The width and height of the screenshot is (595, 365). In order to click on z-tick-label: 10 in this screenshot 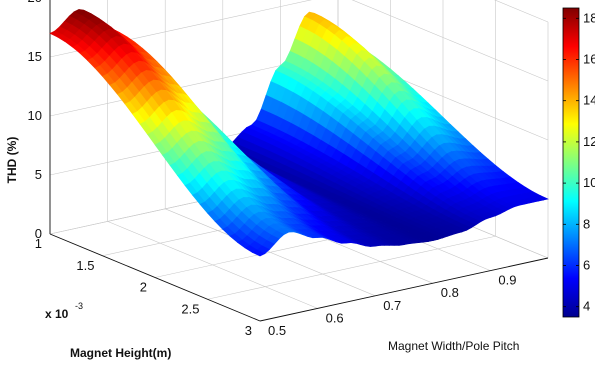, I will do `click(35, 115)`.